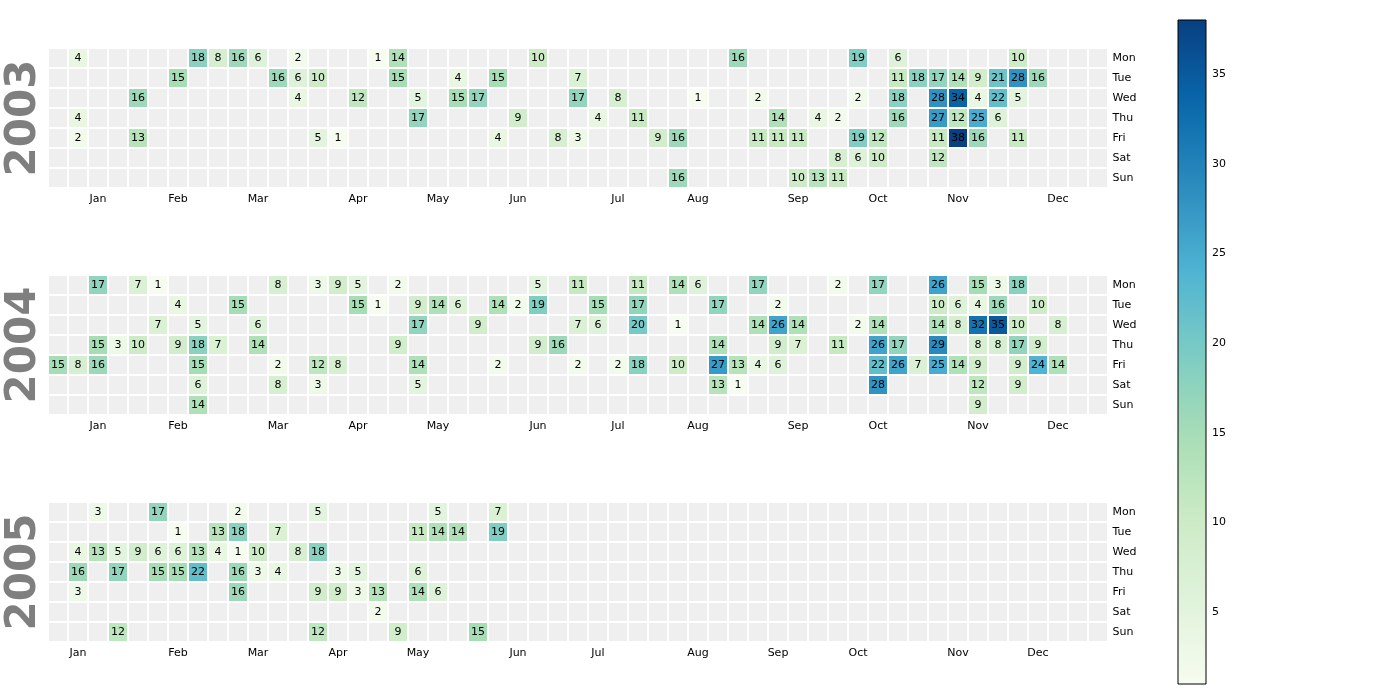 The image size is (1400, 700). I want to click on data-label: 28, so click(1018, 77).